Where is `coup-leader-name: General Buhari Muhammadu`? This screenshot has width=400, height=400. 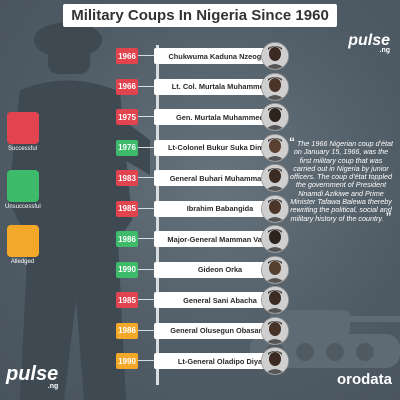
coup-leader-name: General Buhari Muhammadu is located at coordinates (220, 178).